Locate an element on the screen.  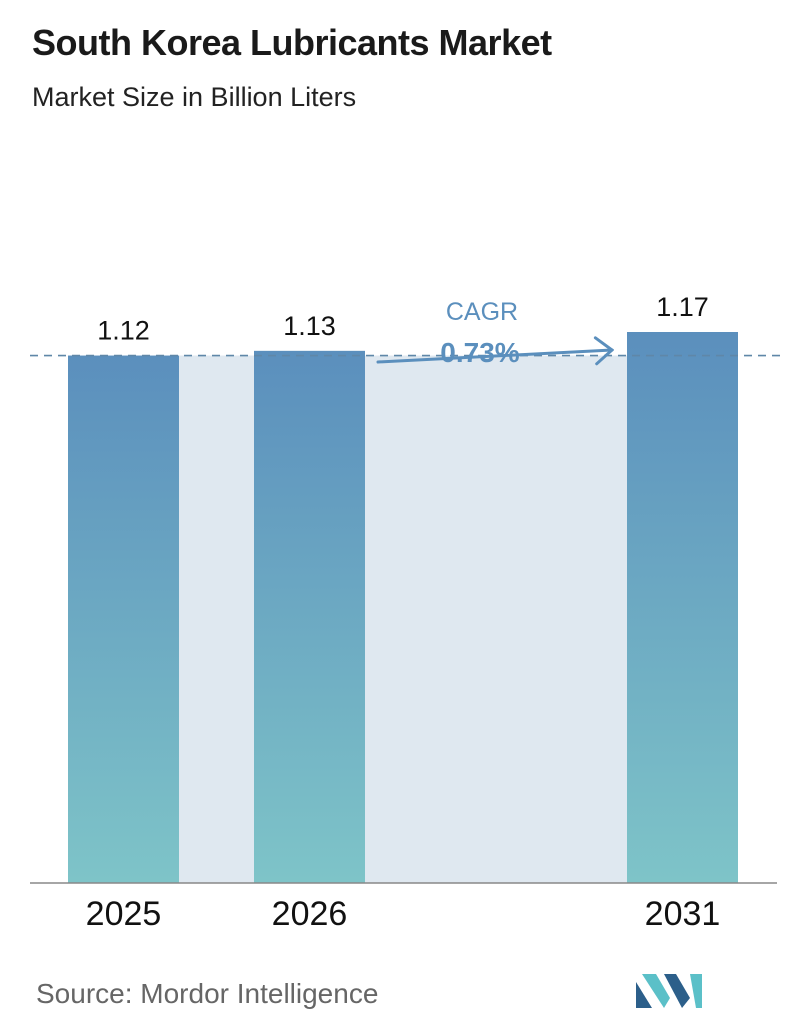
chart-subtitle: Market Size in Billion Liters is located at coordinates (194, 97).